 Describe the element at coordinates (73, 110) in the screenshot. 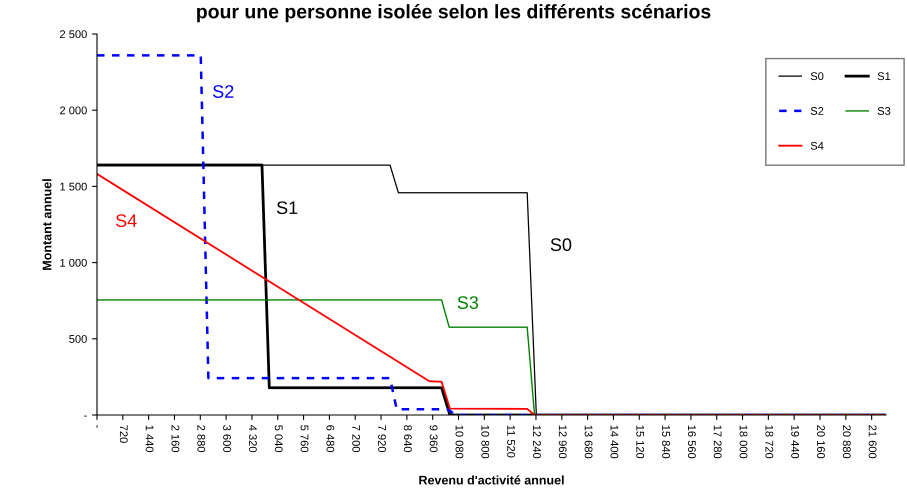

I see `y-tick-label: 2 000` at that location.